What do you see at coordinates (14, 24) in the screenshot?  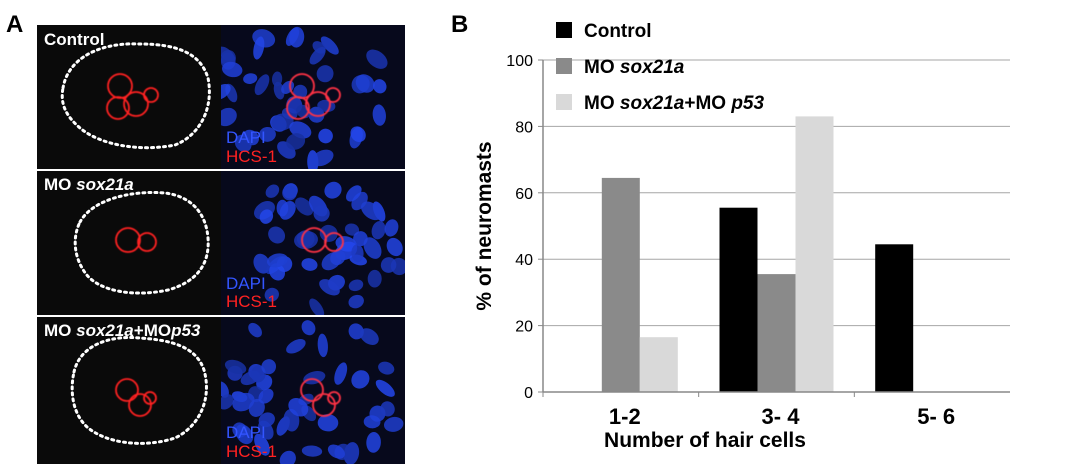 I see `panel-a-letter: A` at bounding box center [14, 24].